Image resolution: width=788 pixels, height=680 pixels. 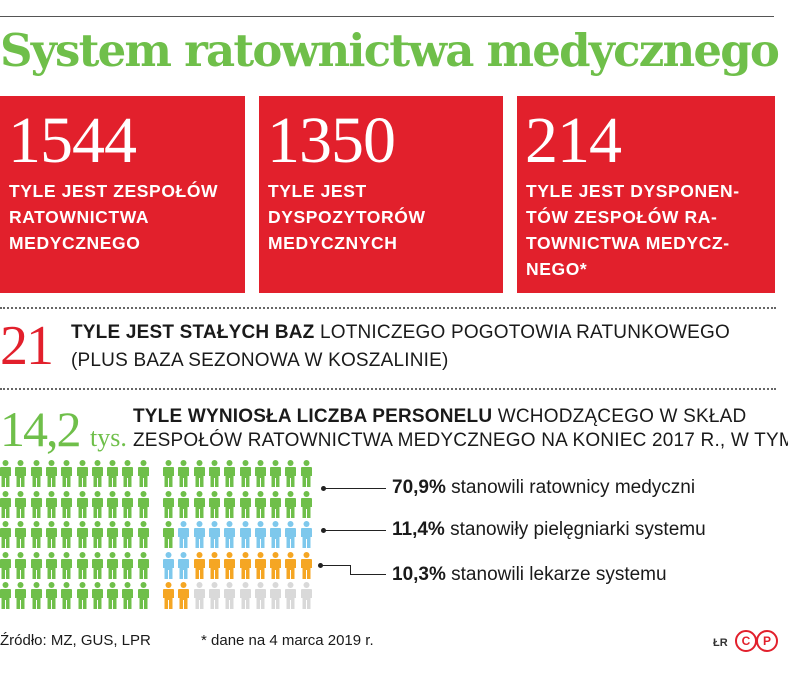 What do you see at coordinates (544, 487) in the screenshot?
I see `stat-paramedics: 70,9% stanowili ratownicy medyczni` at bounding box center [544, 487].